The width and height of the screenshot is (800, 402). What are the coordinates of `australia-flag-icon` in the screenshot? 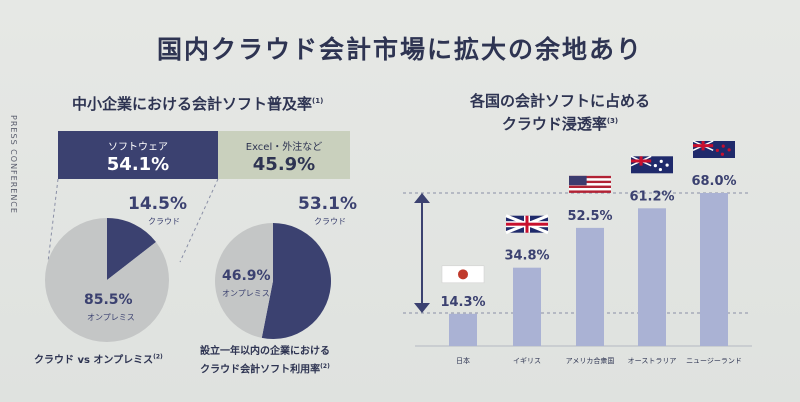 It's located at (651, 164).